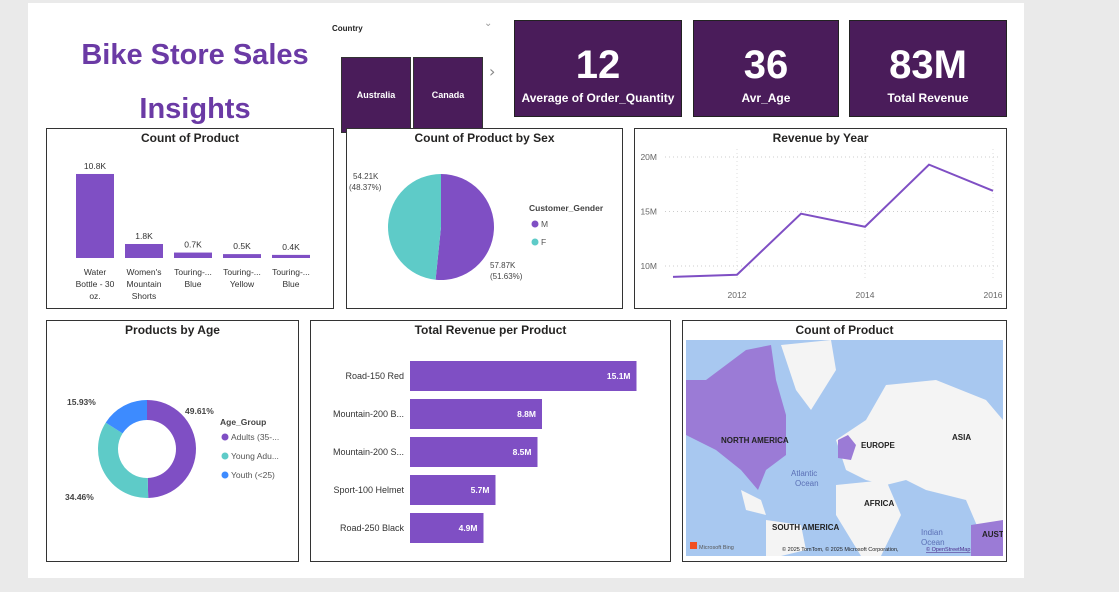  What do you see at coordinates (648, 212) in the screenshot?
I see `y-tick-label: 15M` at bounding box center [648, 212].